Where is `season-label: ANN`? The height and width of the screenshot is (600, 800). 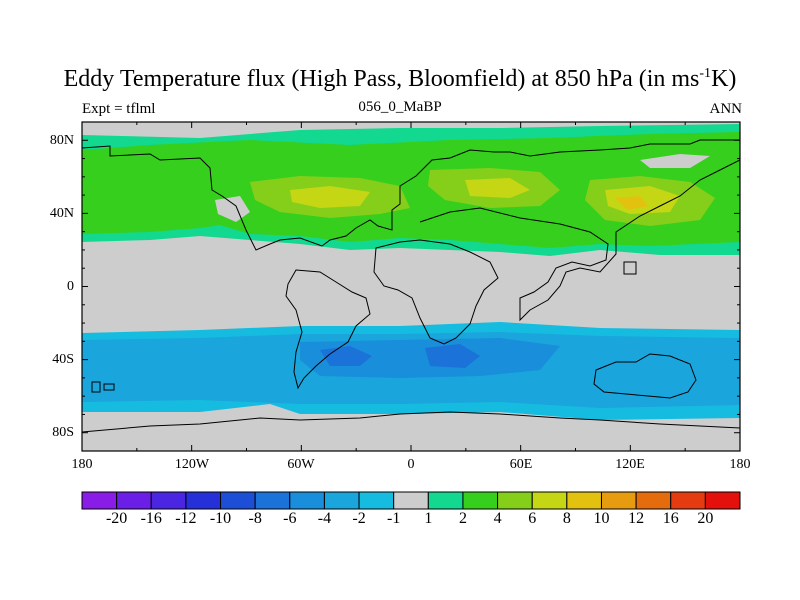 season-label: ANN is located at coordinates (726, 109).